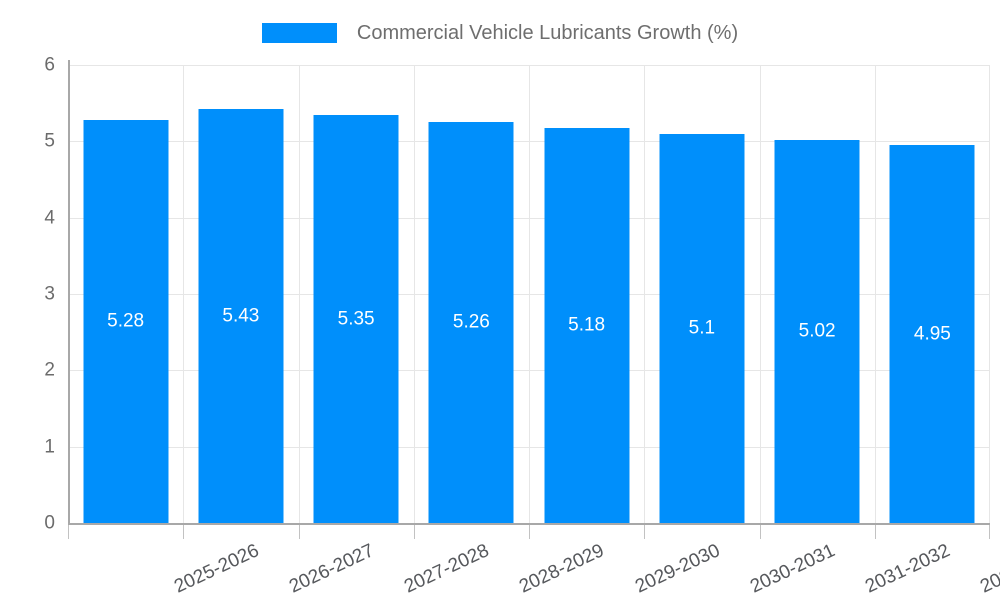  Describe the element at coordinates (49, 523) in the screenshot. I see `y-axis-tick-label: 0` at that location.